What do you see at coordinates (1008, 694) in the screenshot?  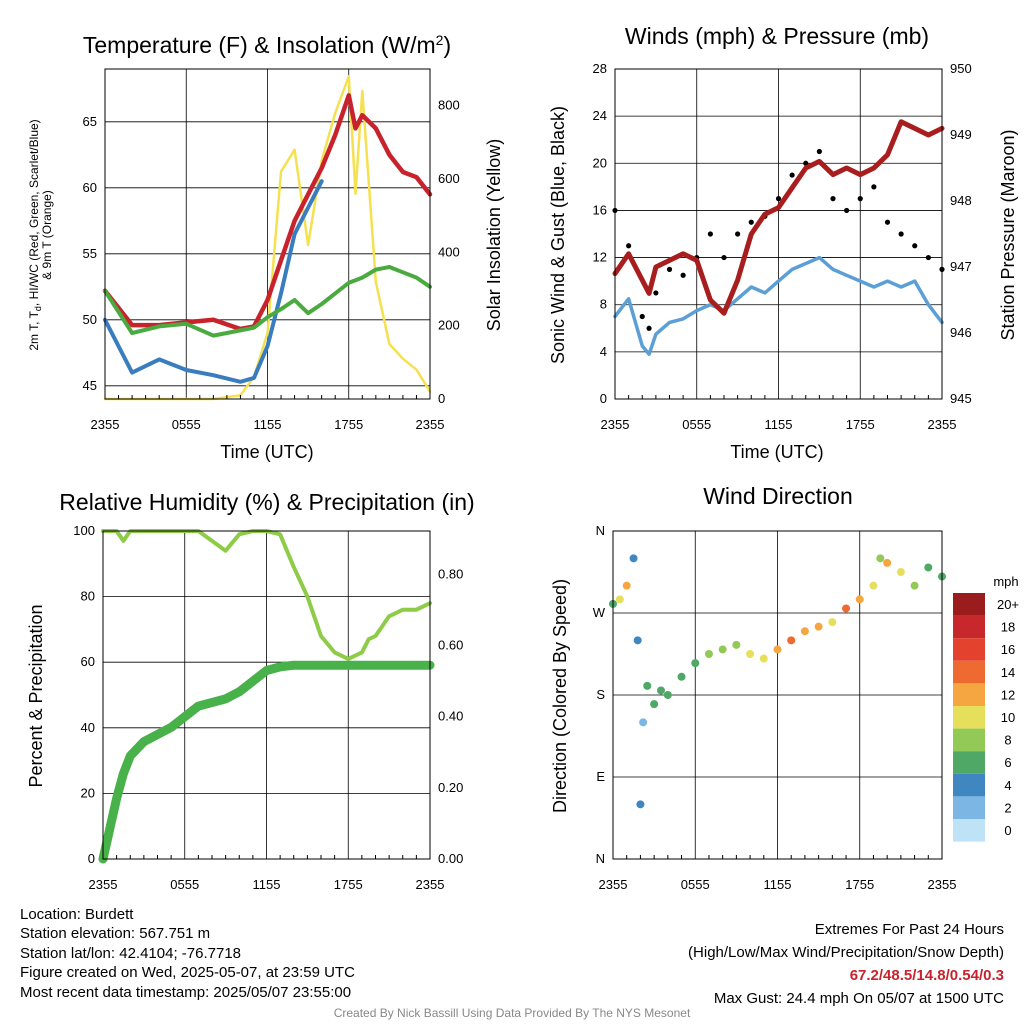 I see `legend-label: 12` at bounding box center [1008, 694].